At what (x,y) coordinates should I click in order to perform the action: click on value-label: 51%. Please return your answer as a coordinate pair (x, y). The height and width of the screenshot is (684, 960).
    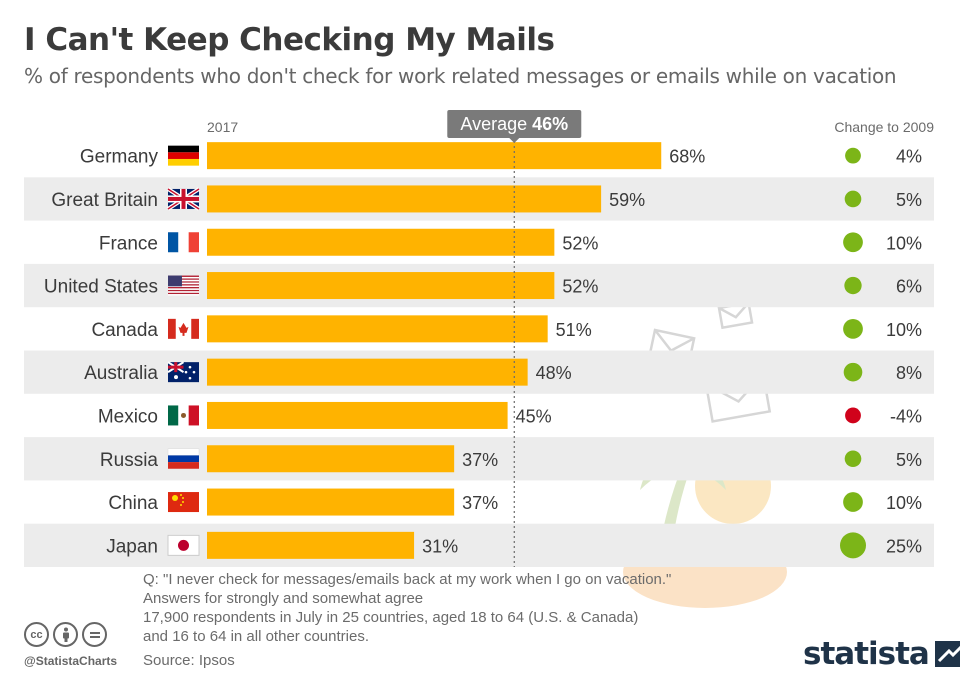
    Looking at the image, I should click on (574, 330).